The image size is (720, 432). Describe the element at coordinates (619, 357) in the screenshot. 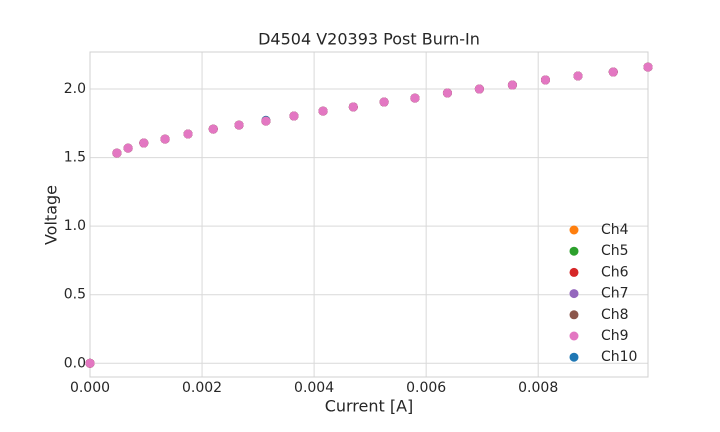

I see `legend-label: Ch10` at that location.